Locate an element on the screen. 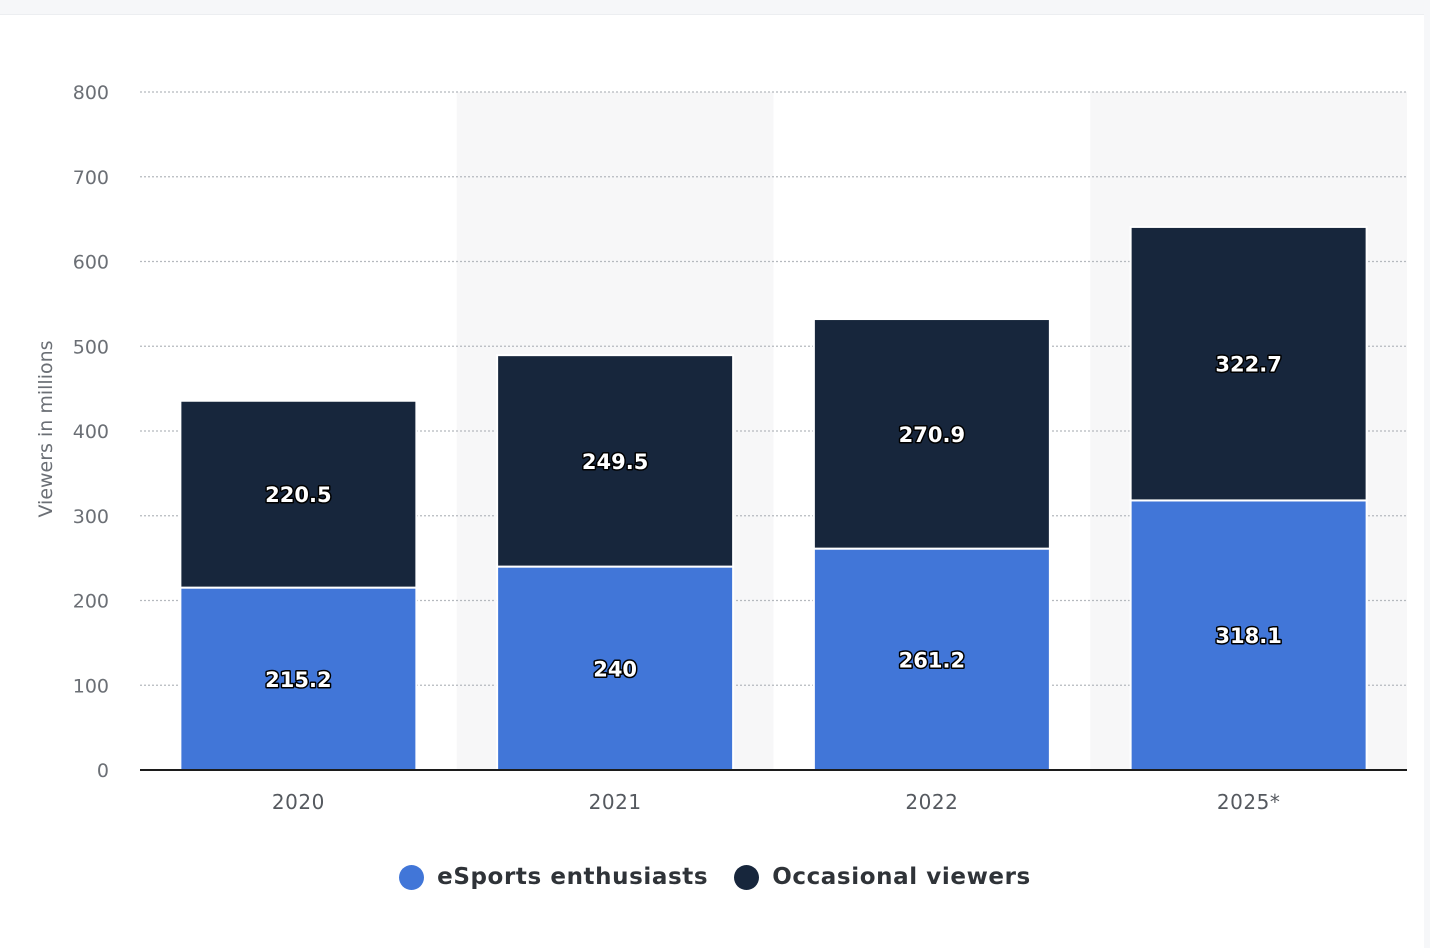  legend-item-occasional-viewers: Occasional viewers is located at coordinates (882, 877).